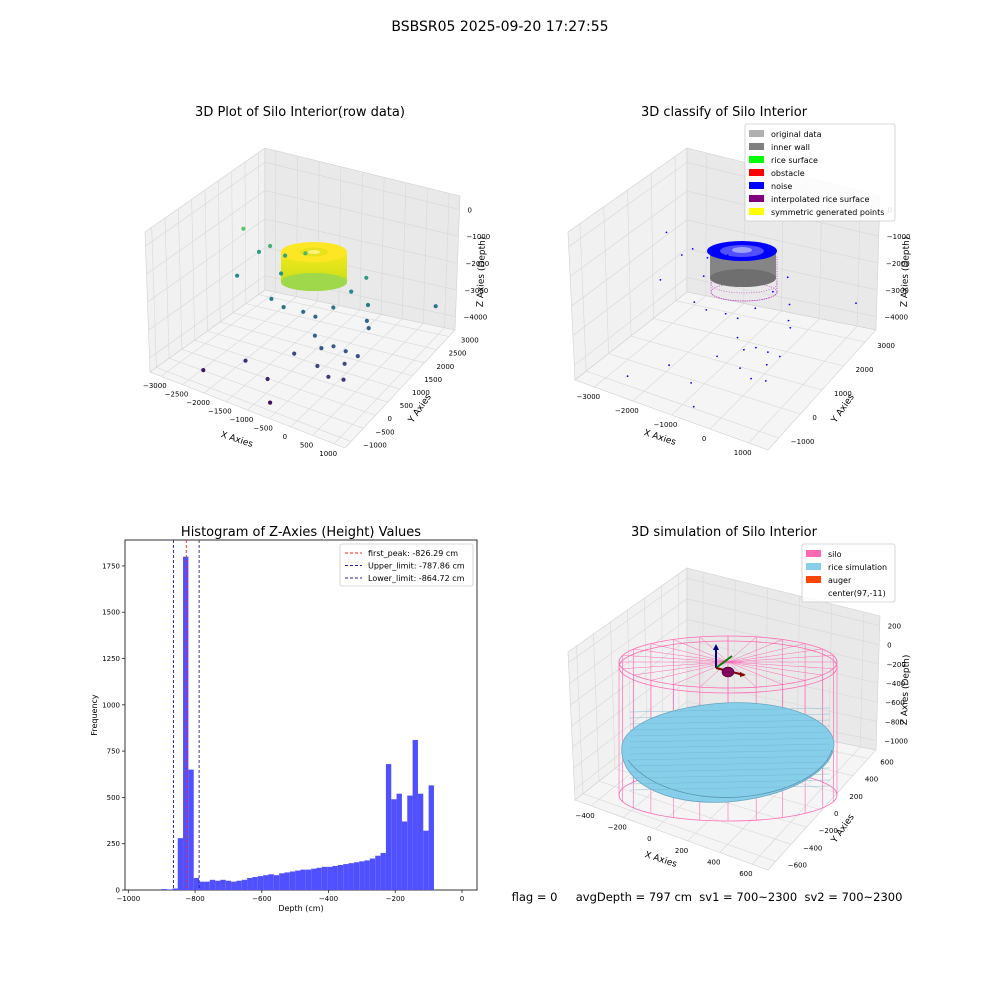 The image size is (1000, 1000). What do you see at coordinates (198, 403) in the screenshot?
I see `tick-label-x: −2000` at bounding box center [198, 403].